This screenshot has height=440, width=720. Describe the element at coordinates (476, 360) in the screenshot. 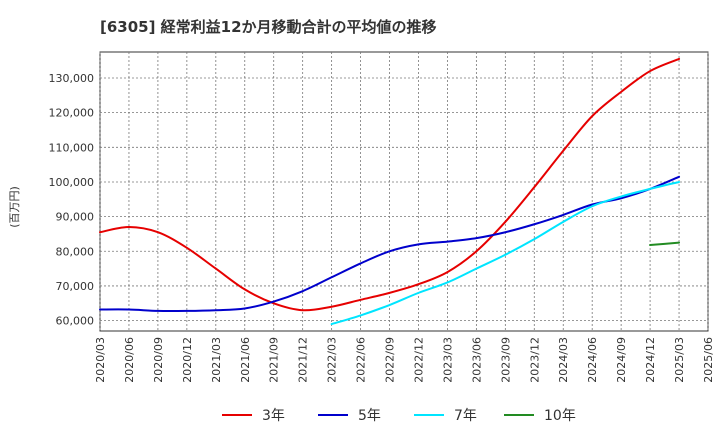

I see `x-tick-label: 2023/06` at that location.